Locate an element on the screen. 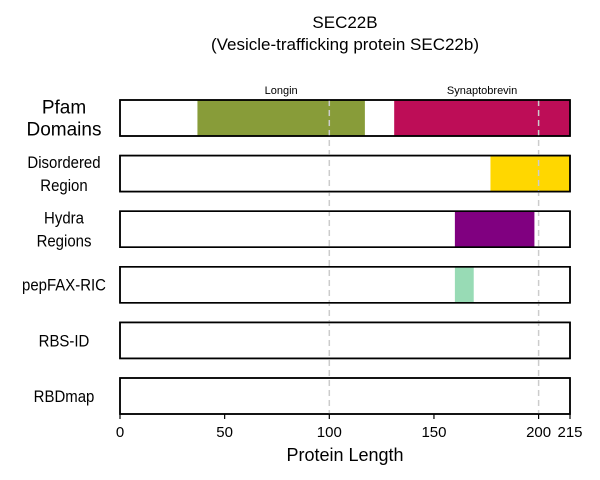 This screenshot has width=600, height=480. track-5: RBDmap is located at coordinates (302, 396).